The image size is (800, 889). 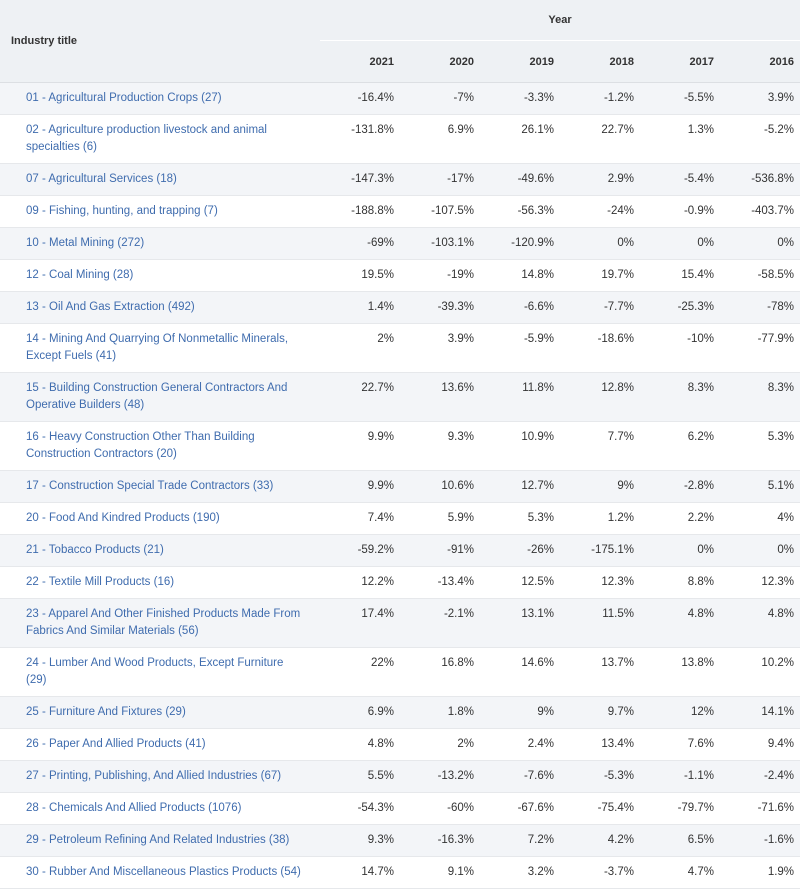 I want to click on value-cell-2017: -79.7%, so click(x=680, y=808).